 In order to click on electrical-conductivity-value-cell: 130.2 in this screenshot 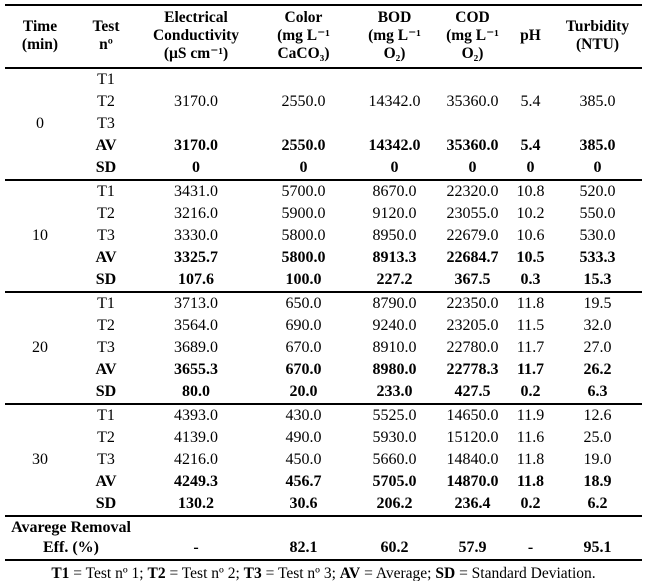, I will do `click(196, 505)`.